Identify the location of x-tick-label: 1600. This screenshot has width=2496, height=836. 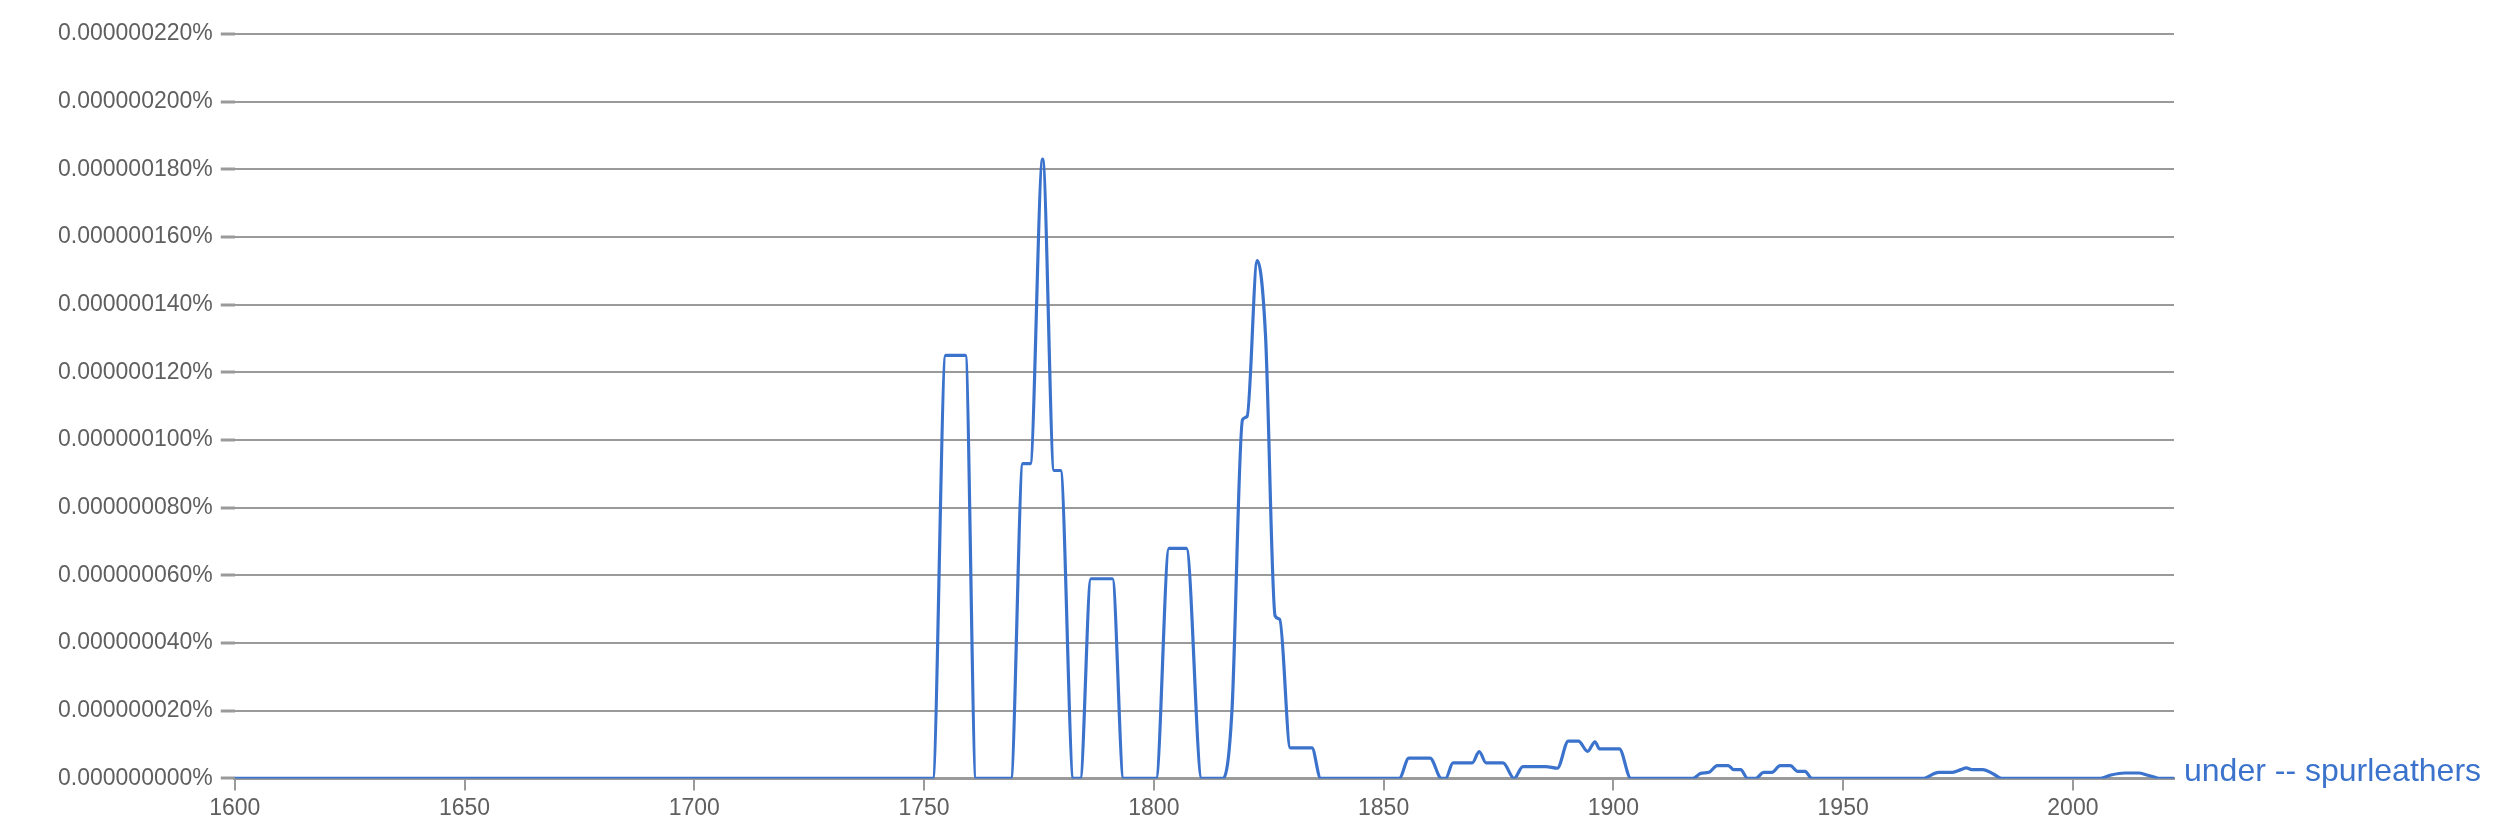
(235, 806).